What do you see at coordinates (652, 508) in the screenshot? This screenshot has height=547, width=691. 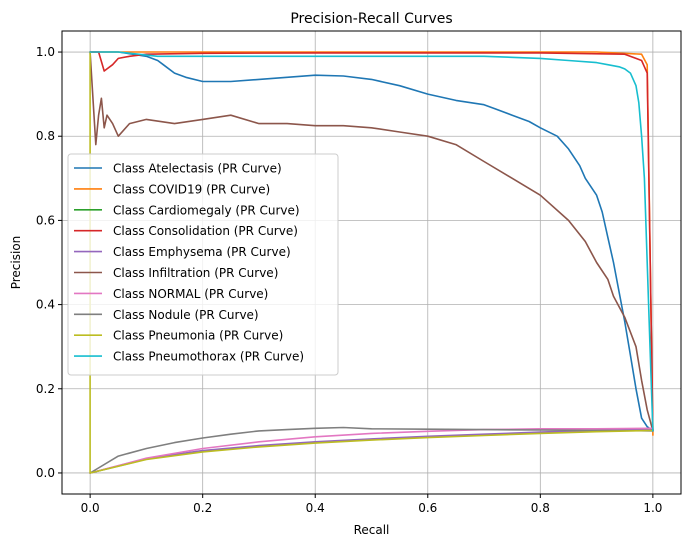 I see `x-tick-label: 1.0` at bounding box center [652, 508].